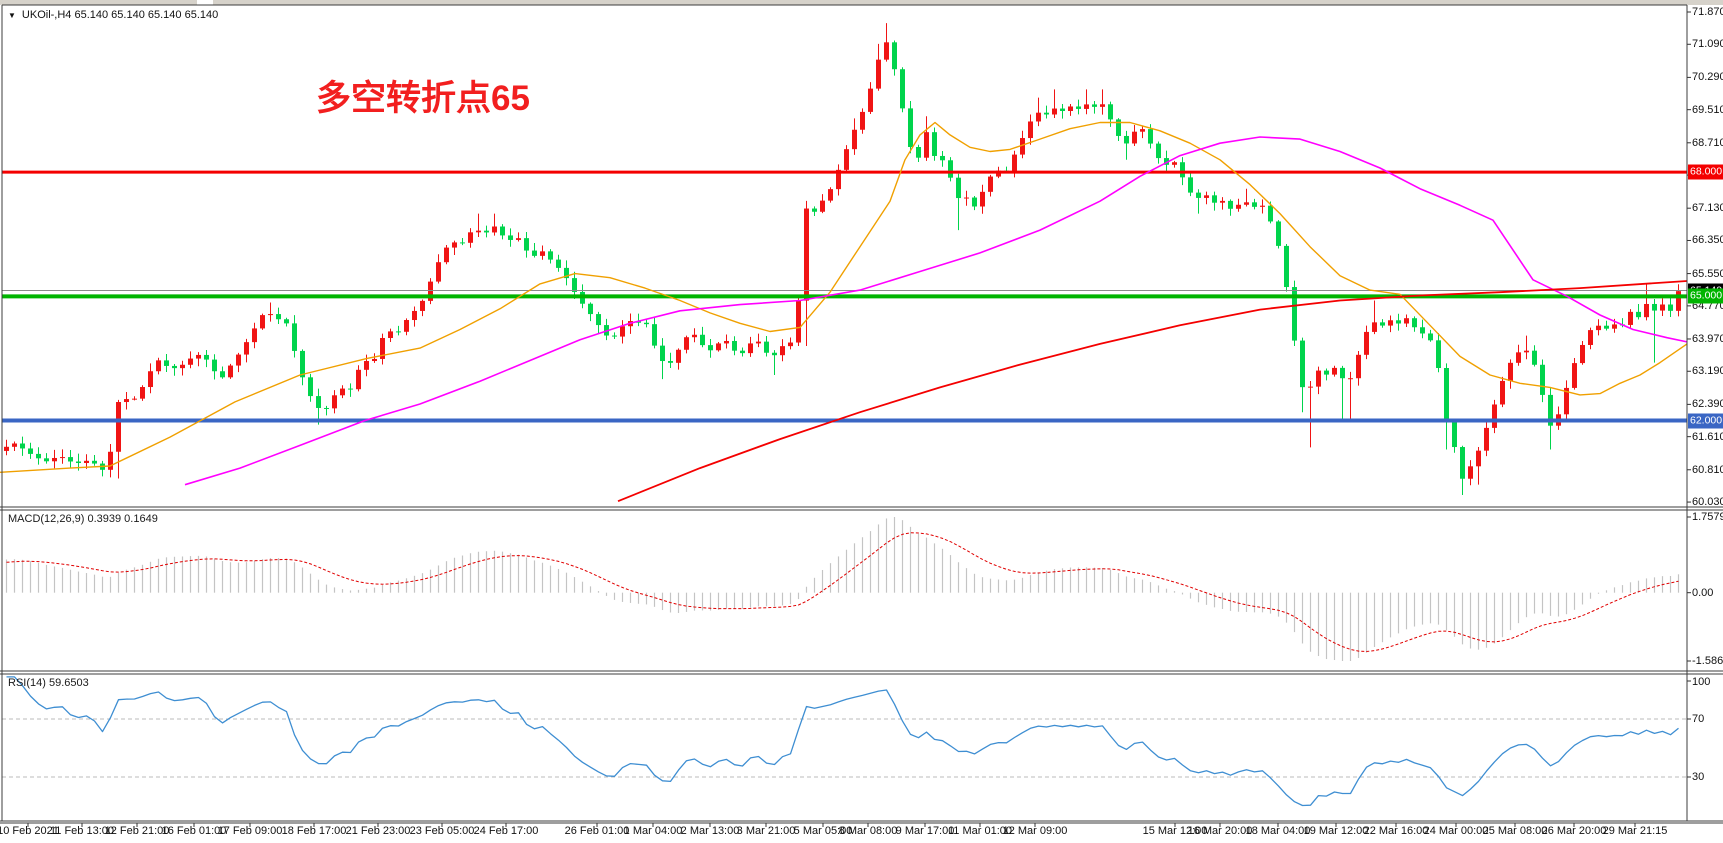  Describe the element at coordinates (1635, 831) in the screenshot. I see `time-tick-label: 29 Mar 21:15` at that location.